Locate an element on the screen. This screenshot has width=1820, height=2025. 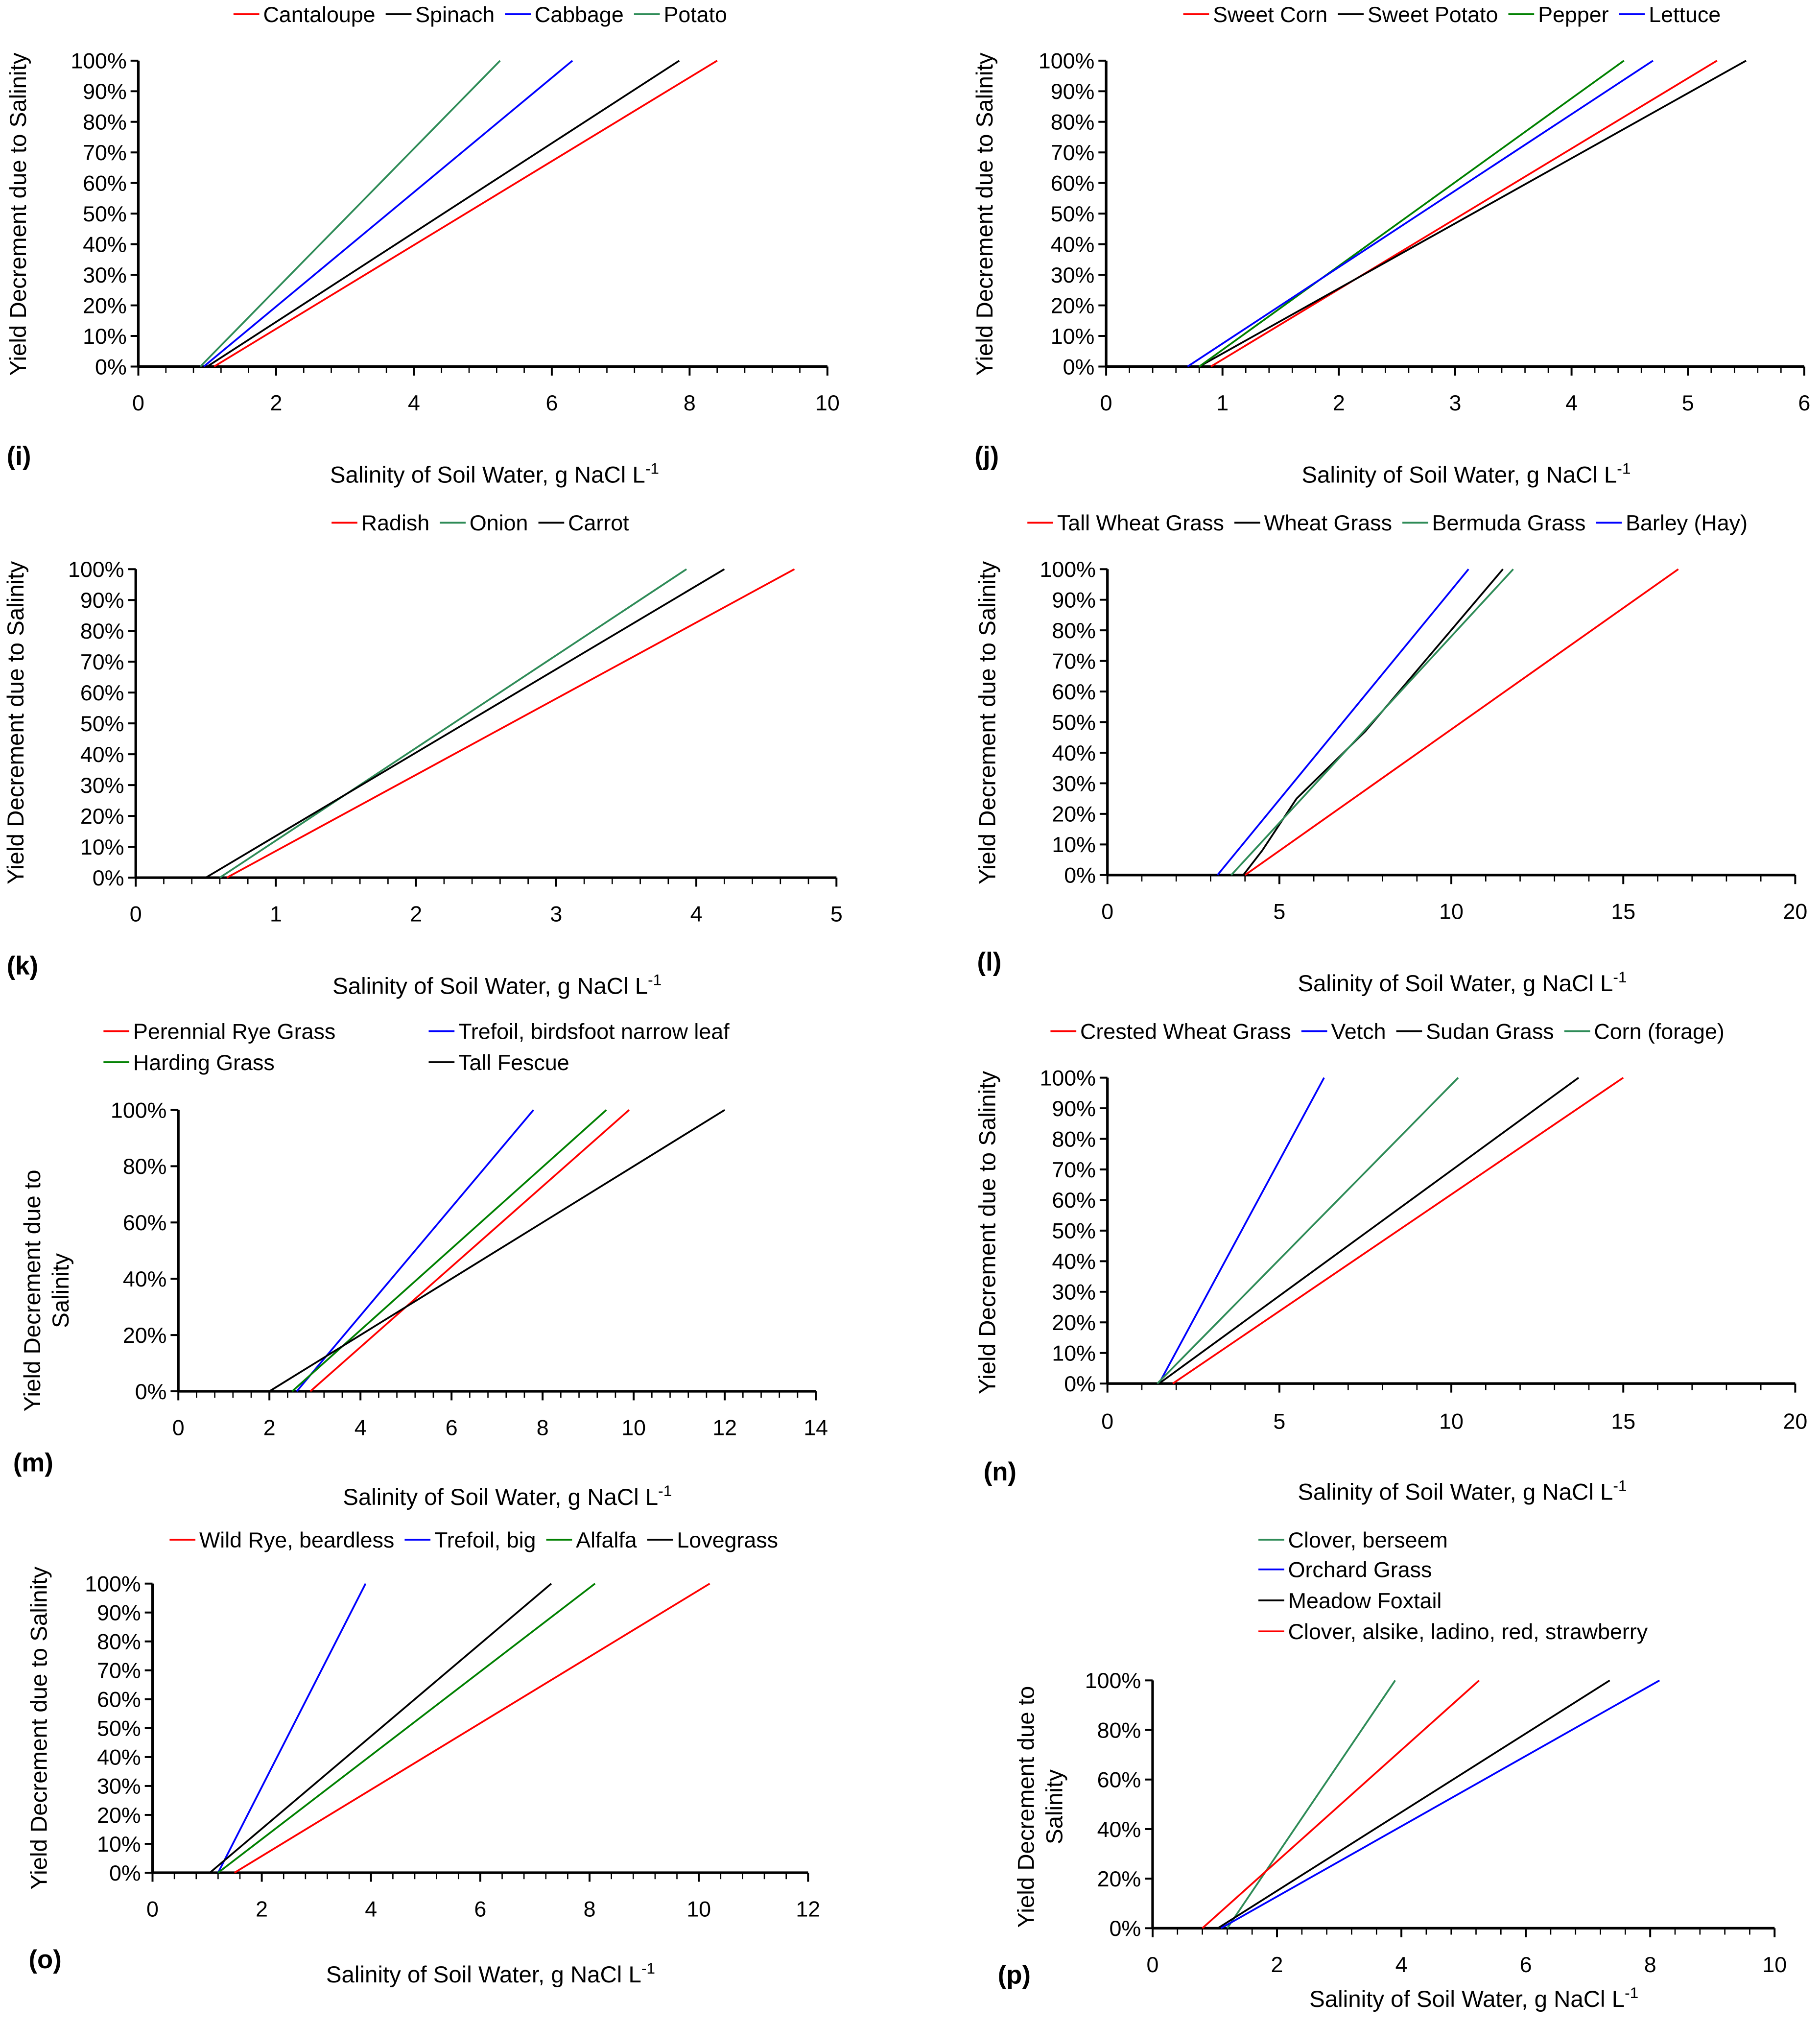
legend-label: Trefoil, big is located at coordinates (485, 1540).